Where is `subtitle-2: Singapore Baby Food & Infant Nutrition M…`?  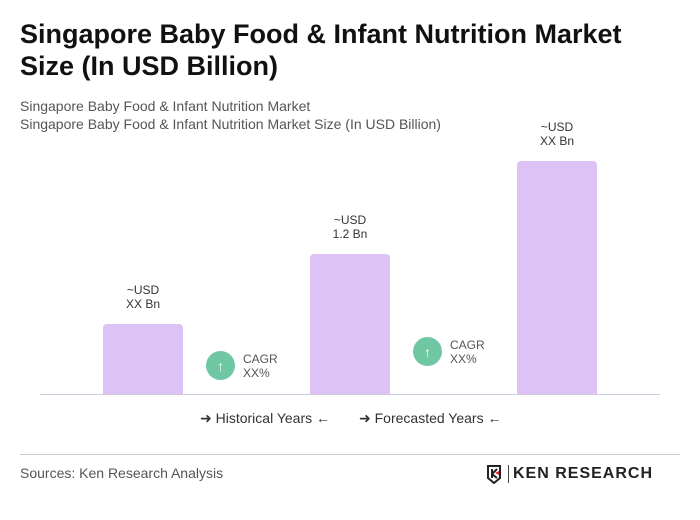
subtitle-2: Singapore Baby Food & Infant Nutrition M… is located at coordinates (230, 124).